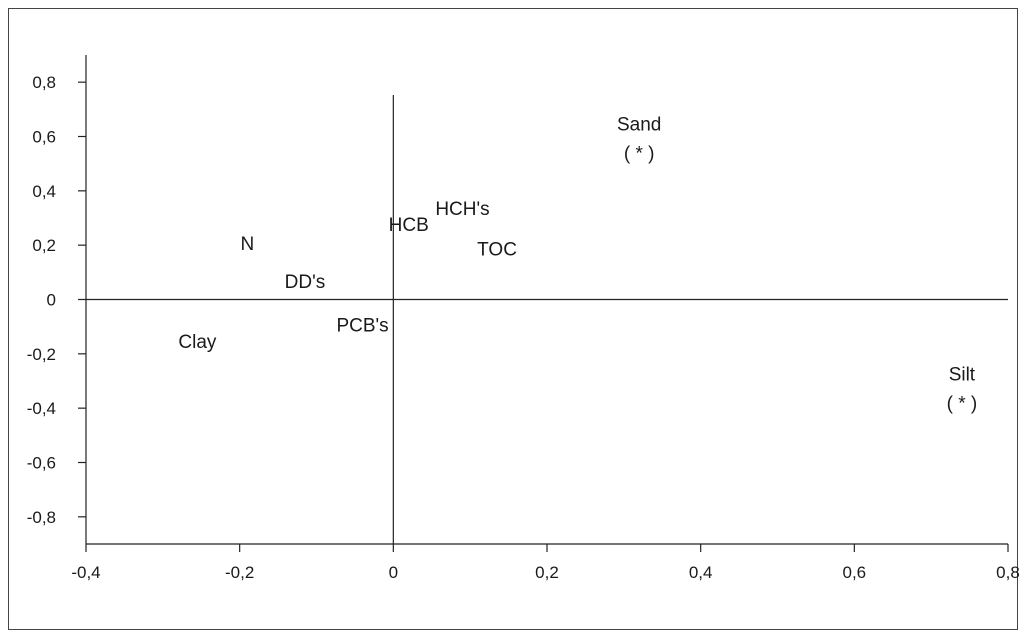 Image resolution: width=1026 pixels, height=638 pixels. Describe the element at coordinates (247, 244) in the screenshot. I see `point-label: N` at that location.